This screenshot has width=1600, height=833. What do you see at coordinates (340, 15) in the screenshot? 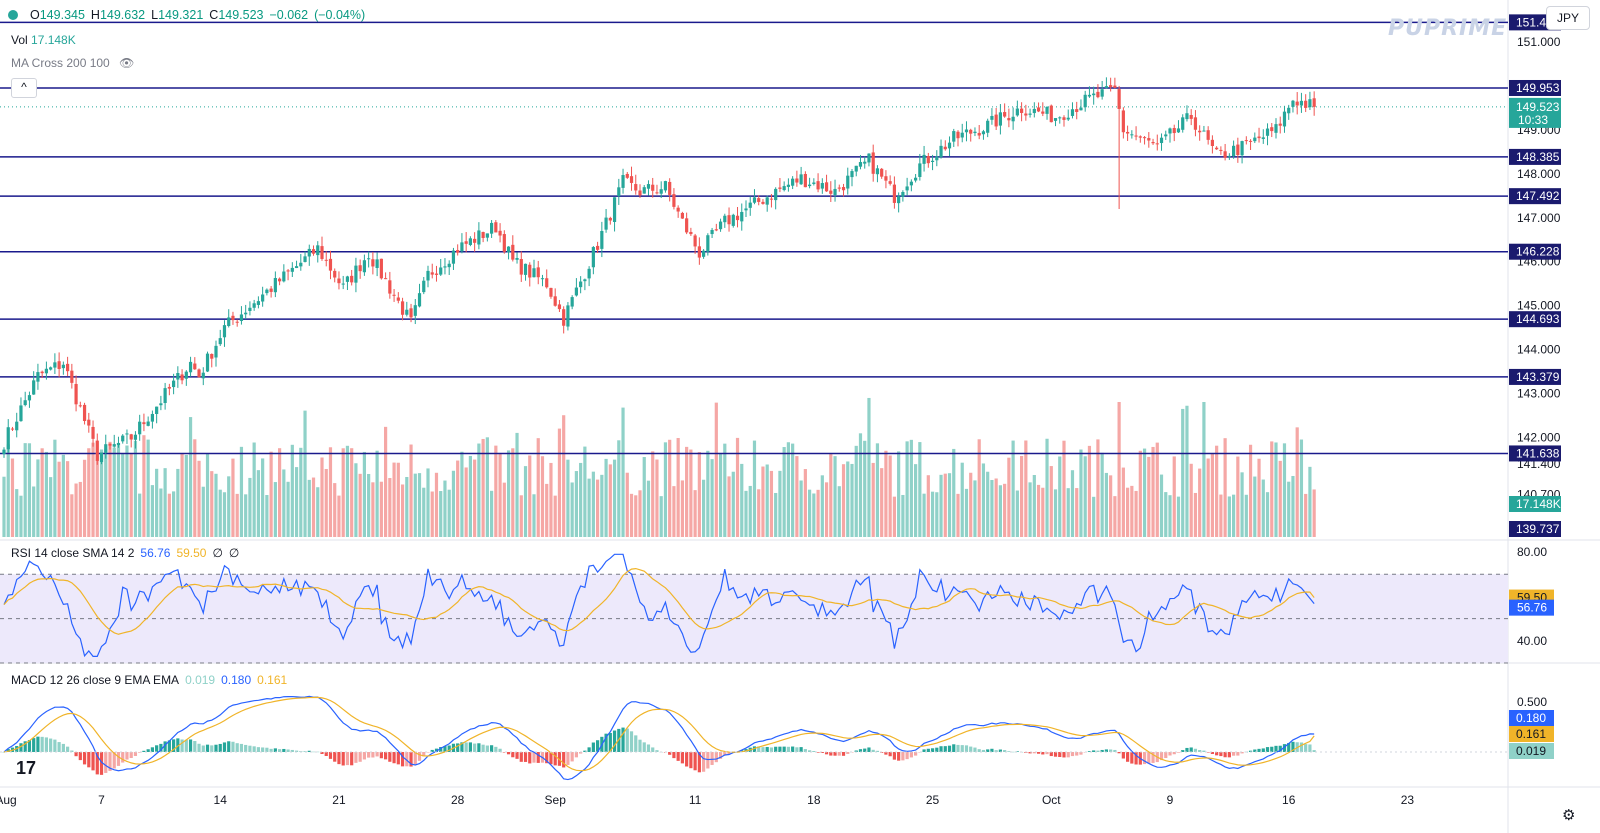
I see `change-pct-value: (−0.04%)` at bounding box center [340, 15].